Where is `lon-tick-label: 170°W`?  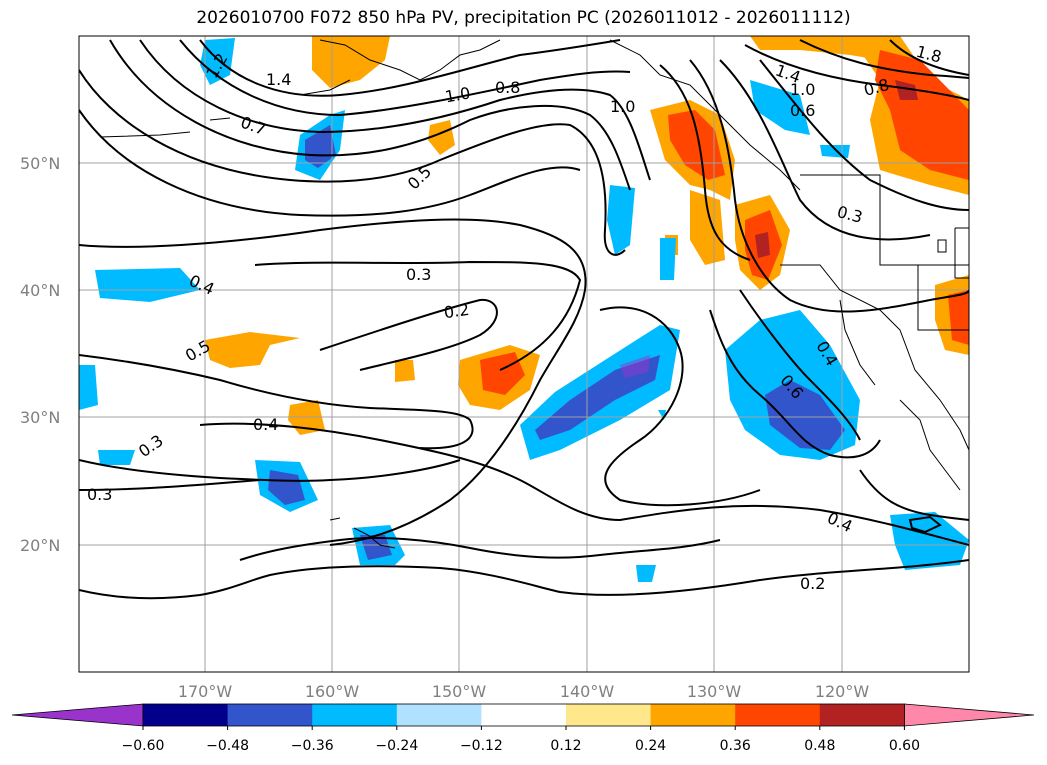
lon-tick-label: 170°W is located at coordinates (205, 691).